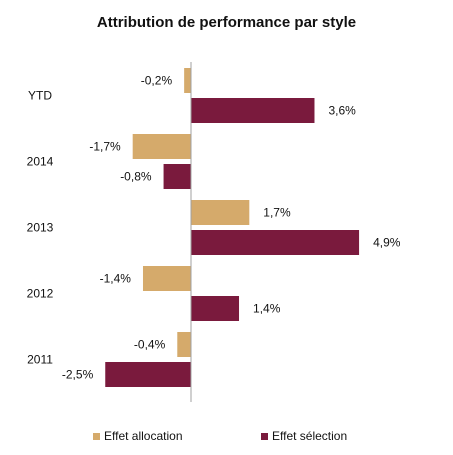  What do you see at coordinates (184, 344) in the screenshot?
I see `bar-allocation-2011` at bounding box center [184, 344].